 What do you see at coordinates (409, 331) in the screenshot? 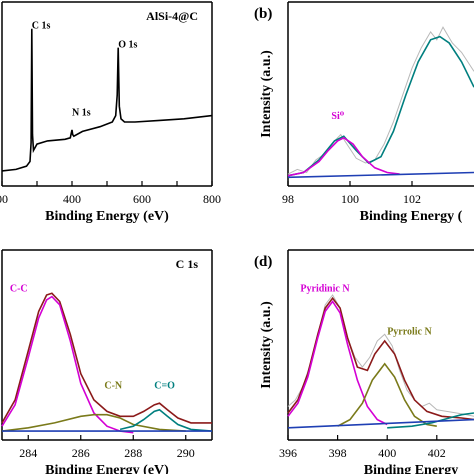
I see `peak-annotation: Pyrrolic N` at bounding box center [409, 331].